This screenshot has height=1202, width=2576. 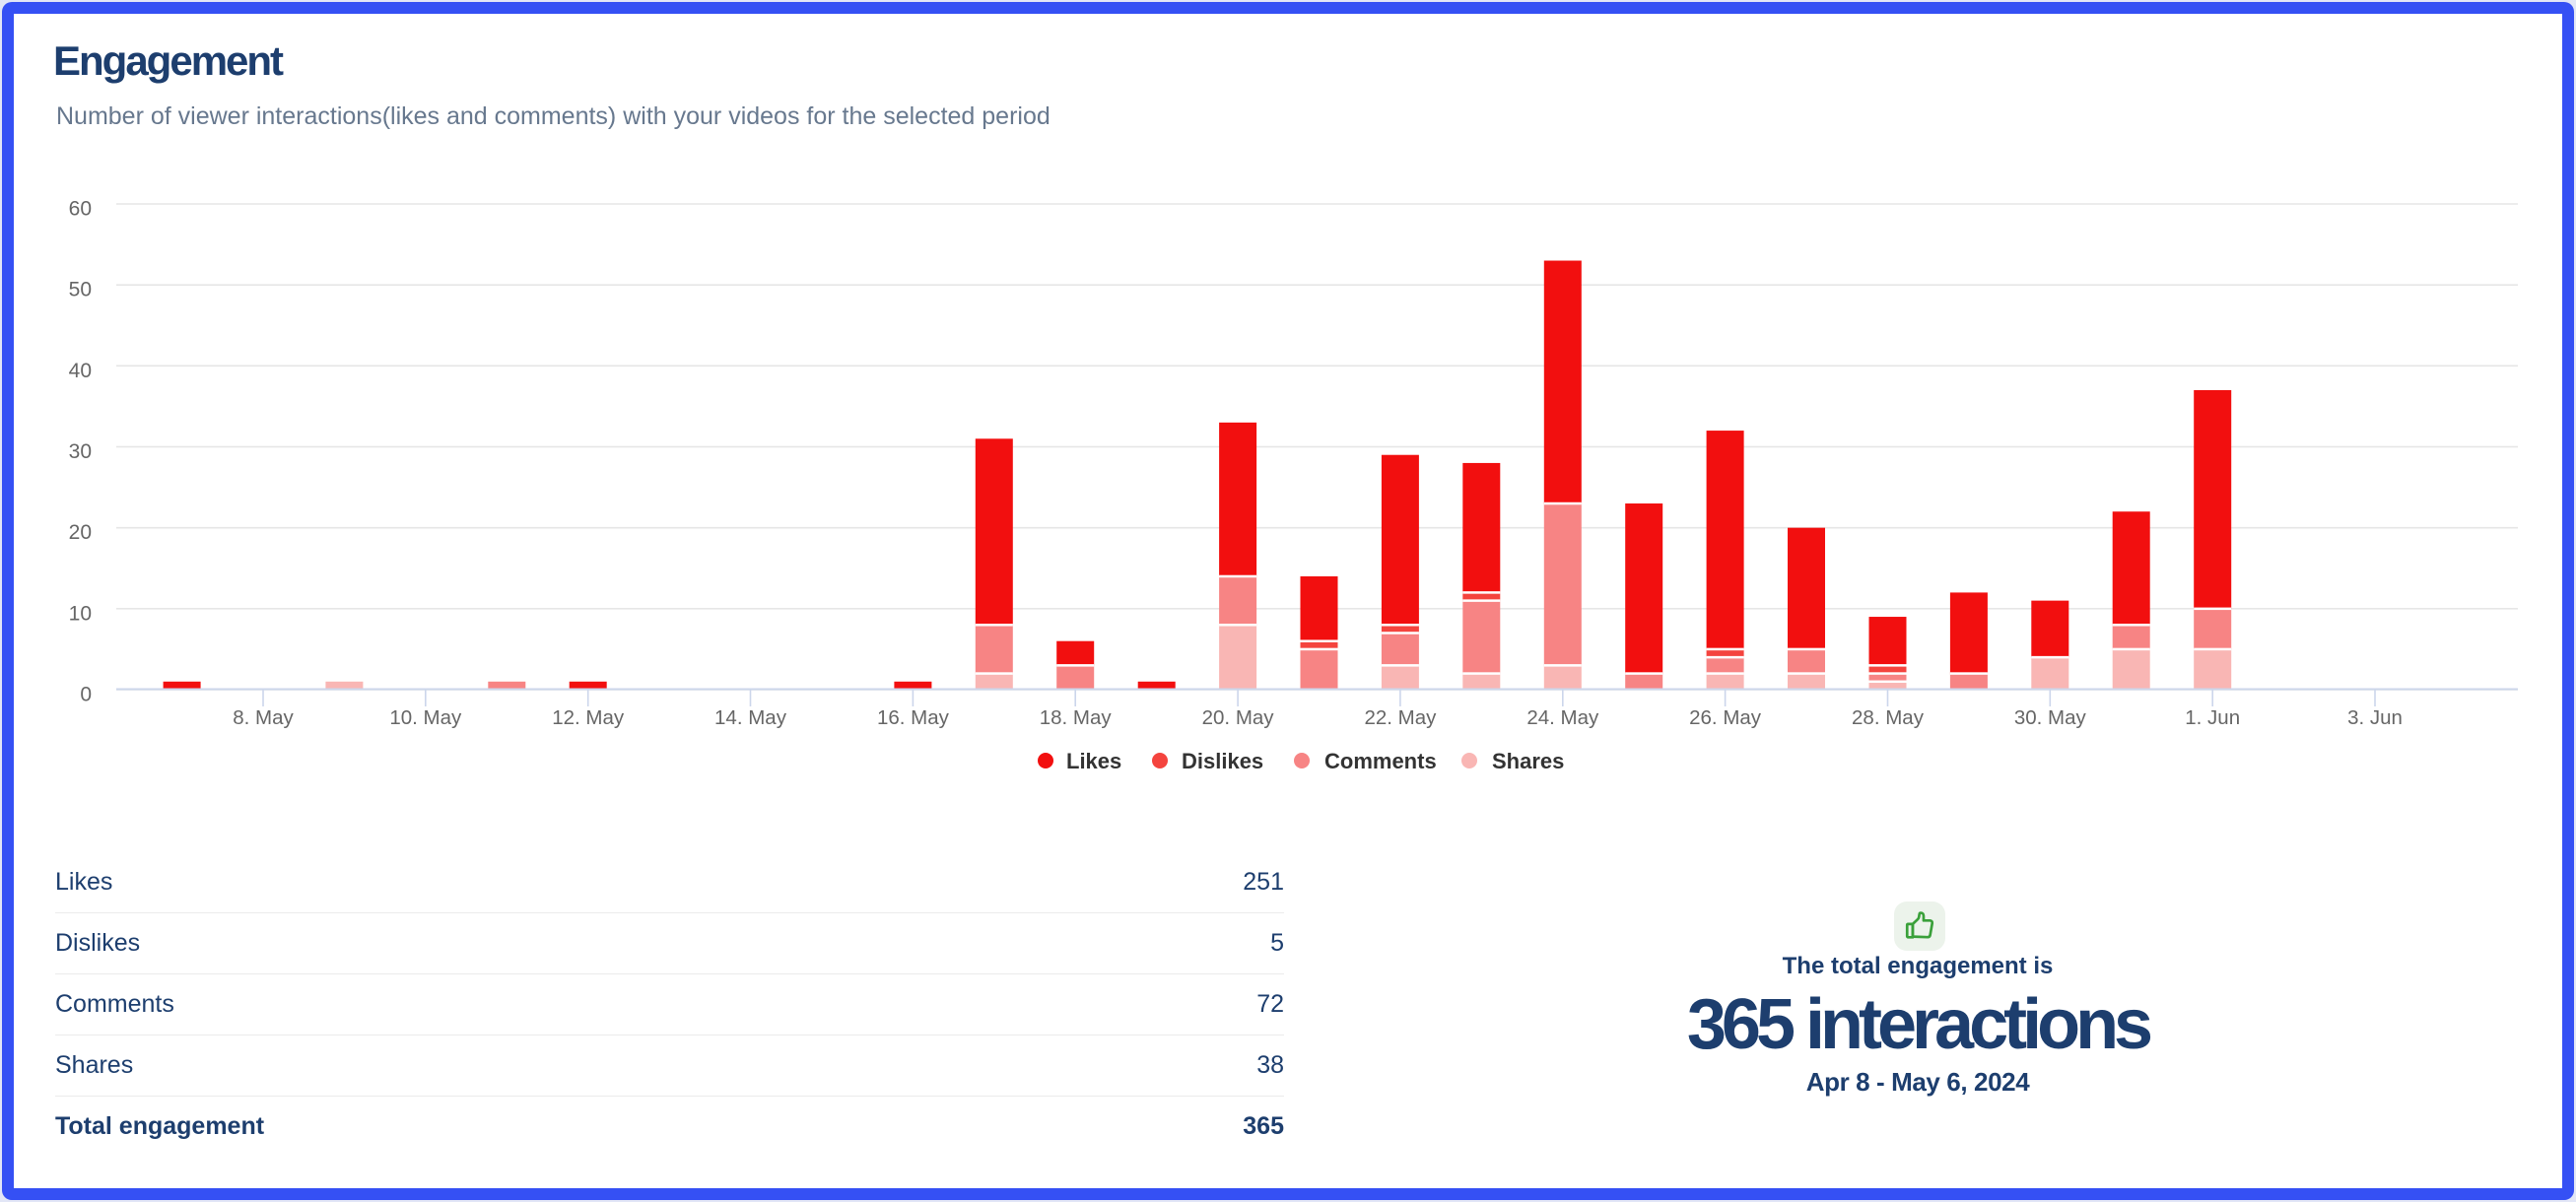 I want to click on svg-text: 28. May, so click(x=1888, y=717).